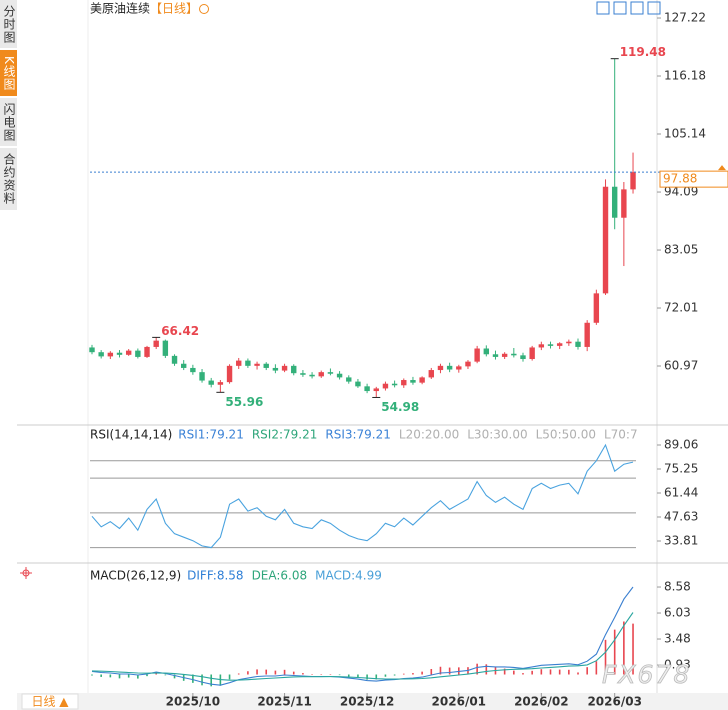 Image resolution: width=728 pixels, height=710 pixels. What do you see at coordinates (677, 665) in the screenshot?
I see `y-tick-label: 0.93` at bounding box center [677, 665].